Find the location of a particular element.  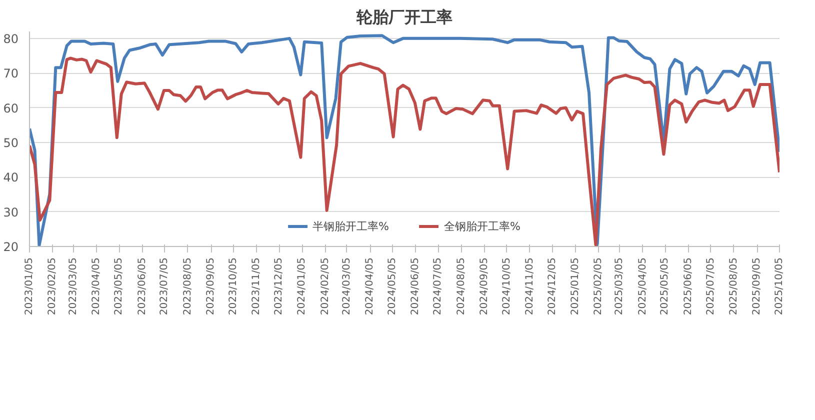

x-tick-label: 2024/08/05 is located at coordinates (461, 286).